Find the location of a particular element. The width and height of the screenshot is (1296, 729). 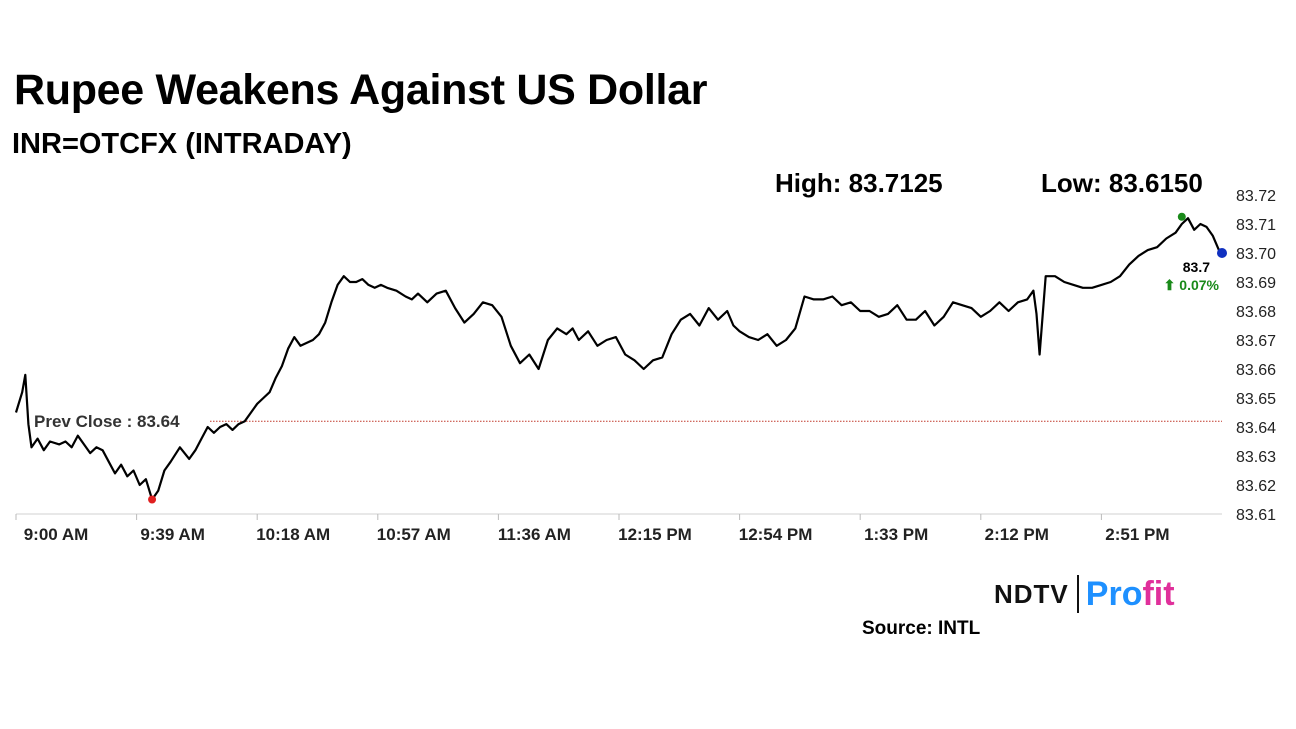

y-tick-label: 83.64 is located at coordinates (1256, 428).